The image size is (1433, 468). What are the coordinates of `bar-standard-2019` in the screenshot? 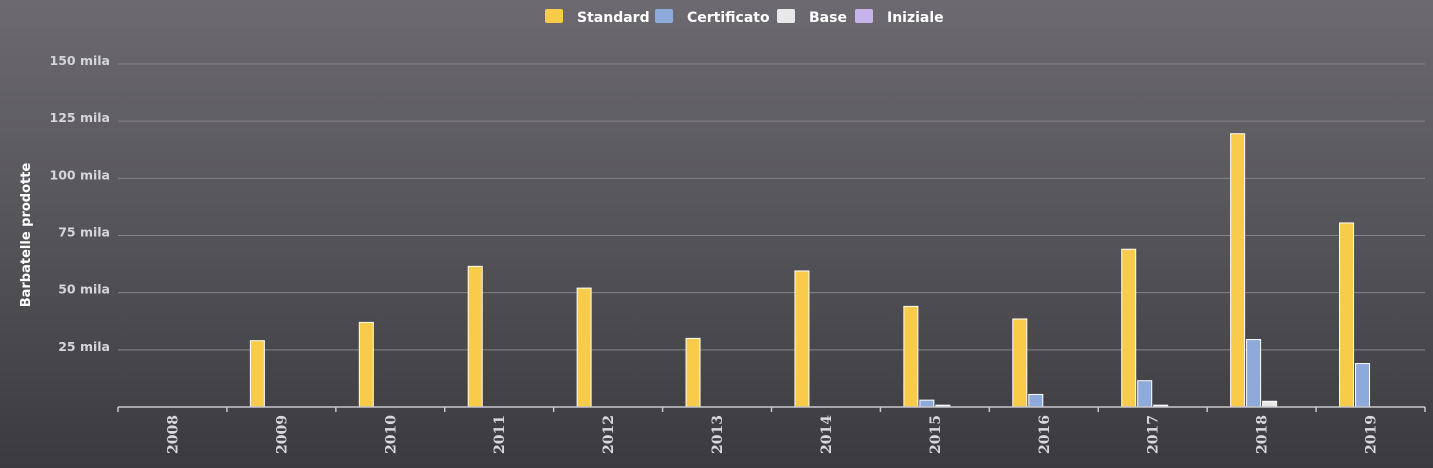 It's located at (1347, 315).